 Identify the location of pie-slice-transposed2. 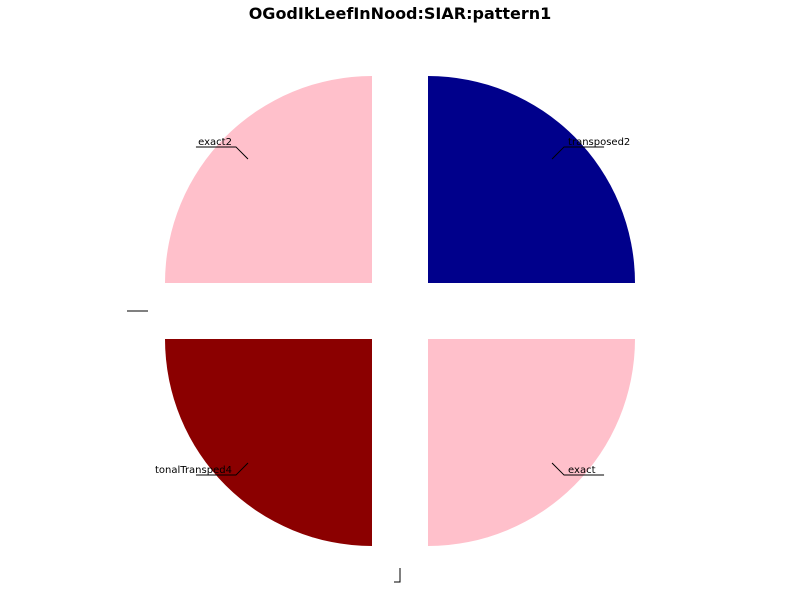
(531, 179).